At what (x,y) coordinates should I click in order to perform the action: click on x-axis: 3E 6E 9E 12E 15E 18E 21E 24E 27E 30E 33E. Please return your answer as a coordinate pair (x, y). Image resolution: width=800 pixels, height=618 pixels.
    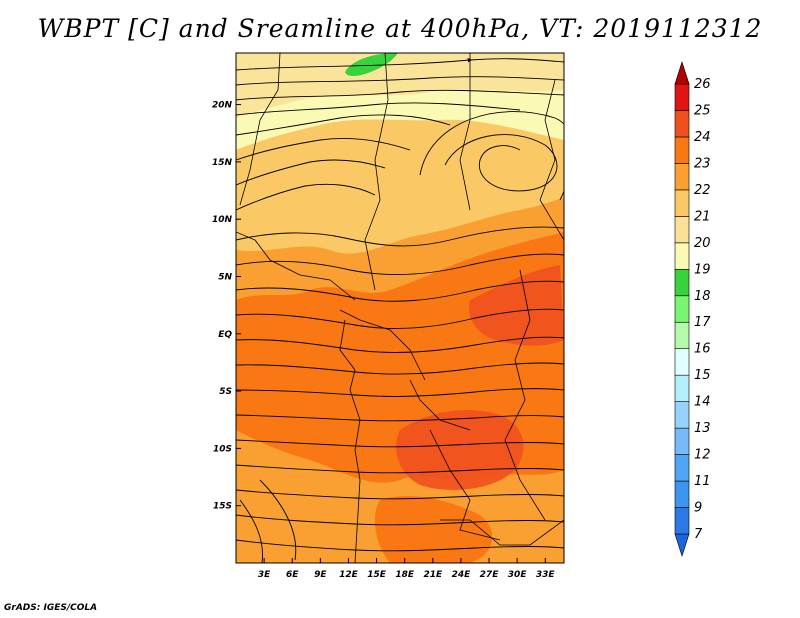
    Looking at the image, I should click on (407, 569).